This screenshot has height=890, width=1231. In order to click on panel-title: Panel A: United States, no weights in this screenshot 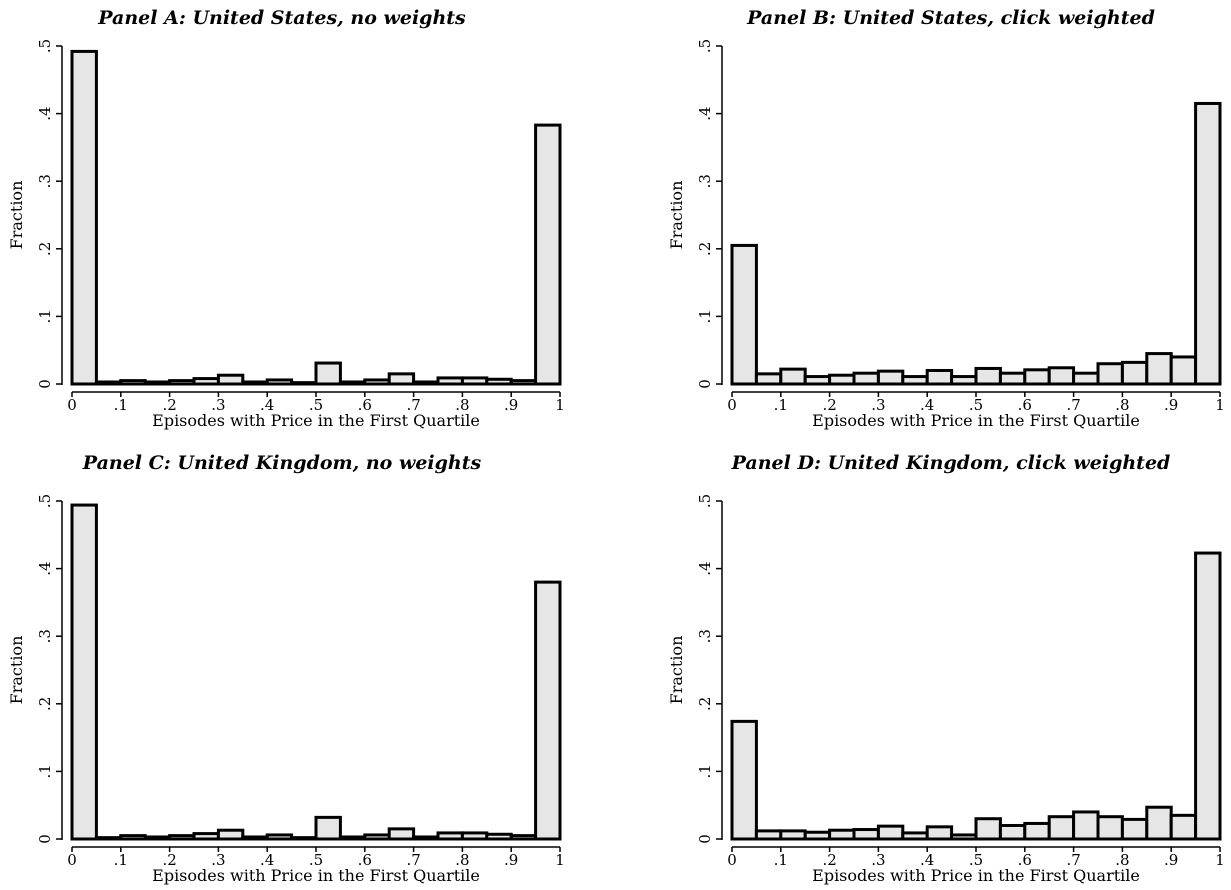, I will do `click(281, 18)`.